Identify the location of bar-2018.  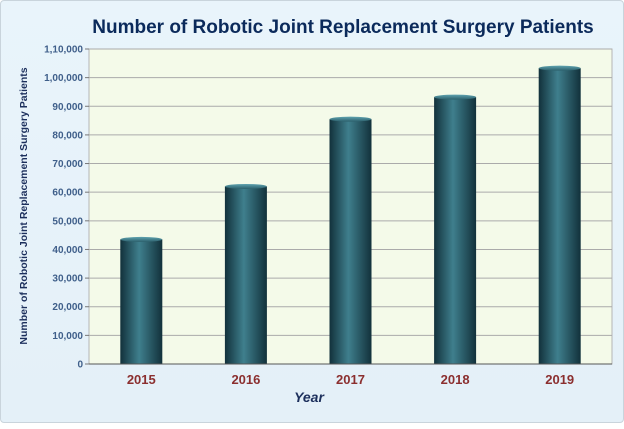
(455, 229).